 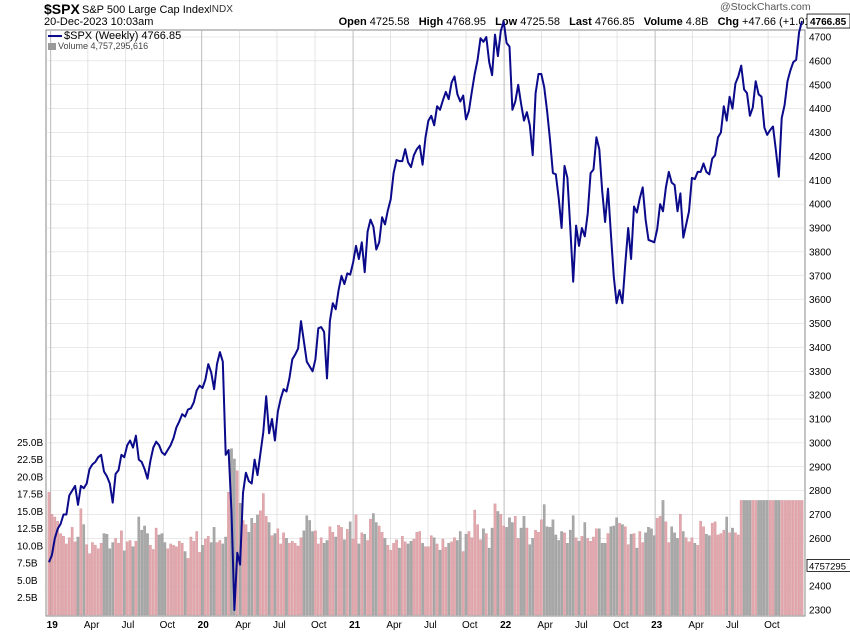 I want to click on volume-tick-label: 12.5B, so click(x=30, y=529).